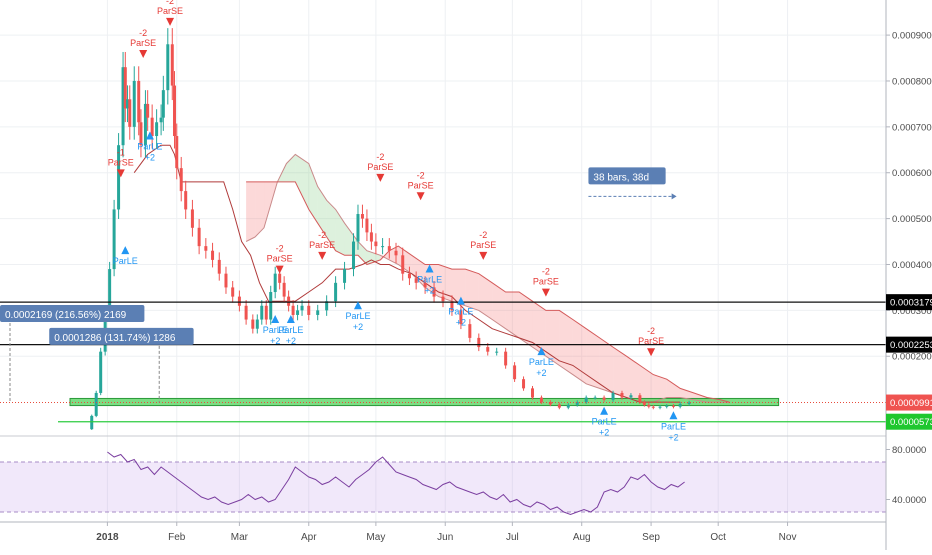 This screenshot has width=932, height=555. What do you see at coordinates (674, 196) in the screenshot?
I see `arrow-right-icon` at bounding box center [674, 196].